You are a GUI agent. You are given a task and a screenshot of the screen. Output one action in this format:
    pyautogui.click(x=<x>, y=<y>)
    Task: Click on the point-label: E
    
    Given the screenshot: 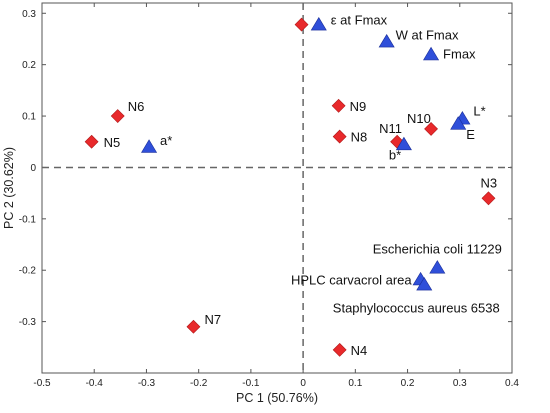 What is the action you would take?
    pyautogui.click(x=470, y=134)
    